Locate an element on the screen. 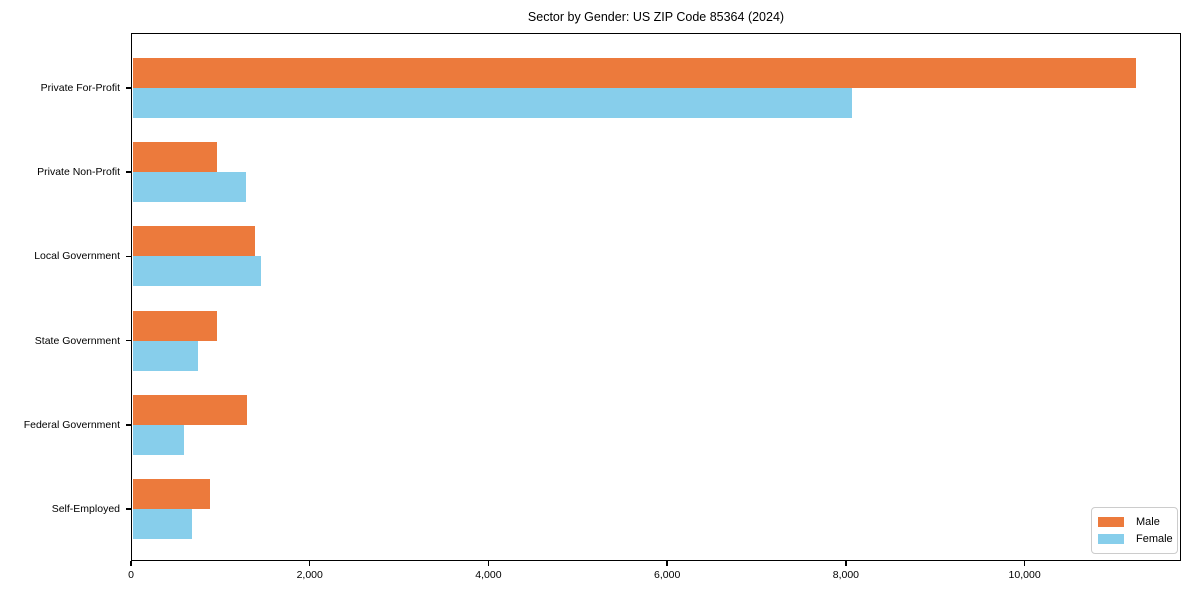 The width and height of the screenshot is (1200, 600). x-axis-tick-label: 6,000 is located at coordinates (667, 575).